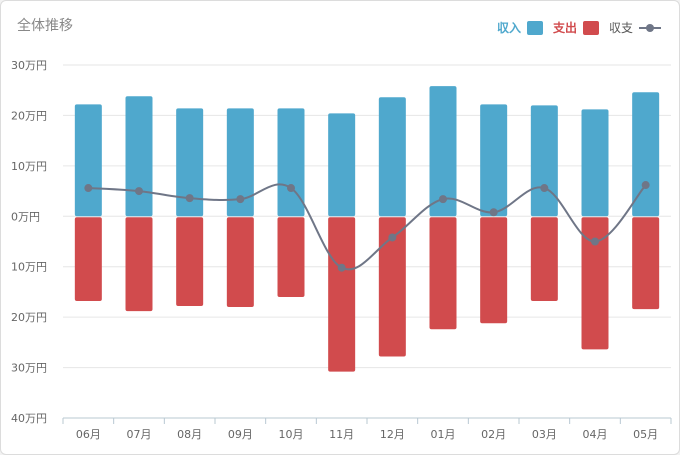 The width and height of the screenshot is (680, 455). I want to click on x-tick-label: 09月, so click(240, 434).